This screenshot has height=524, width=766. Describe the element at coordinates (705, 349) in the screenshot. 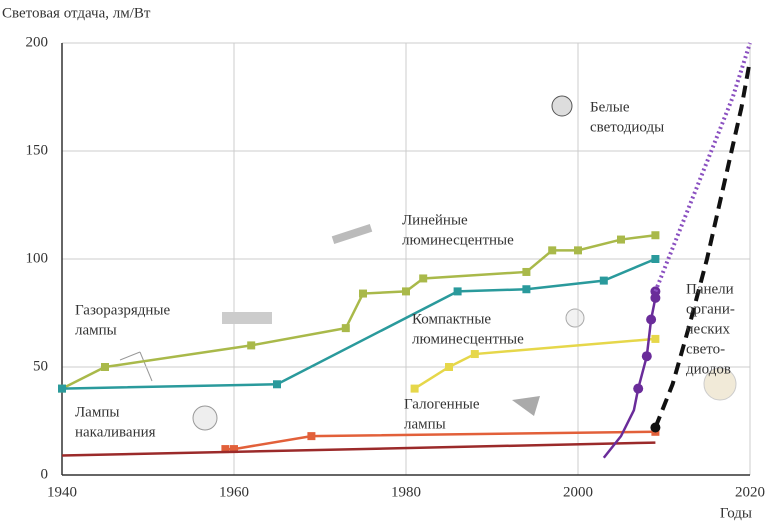

I see `annotation: свето-` at that location.